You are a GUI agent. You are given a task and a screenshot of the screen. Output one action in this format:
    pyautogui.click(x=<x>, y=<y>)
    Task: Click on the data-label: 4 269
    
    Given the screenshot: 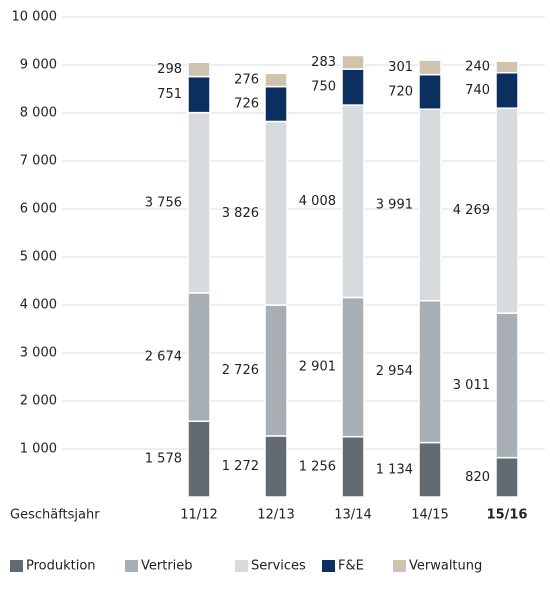 What is the action you would take?
    pyautogui.click(x=471, y=210)
    